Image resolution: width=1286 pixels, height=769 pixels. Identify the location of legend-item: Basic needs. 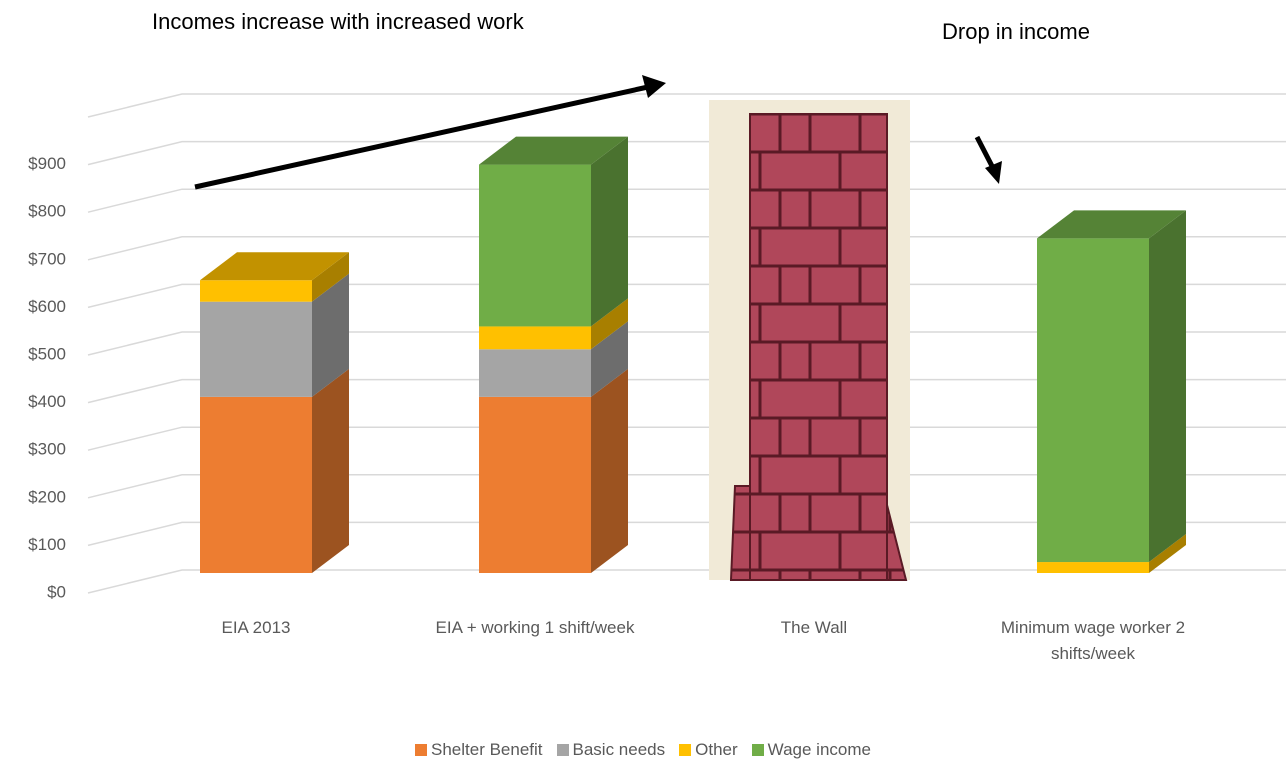
(611, 750).